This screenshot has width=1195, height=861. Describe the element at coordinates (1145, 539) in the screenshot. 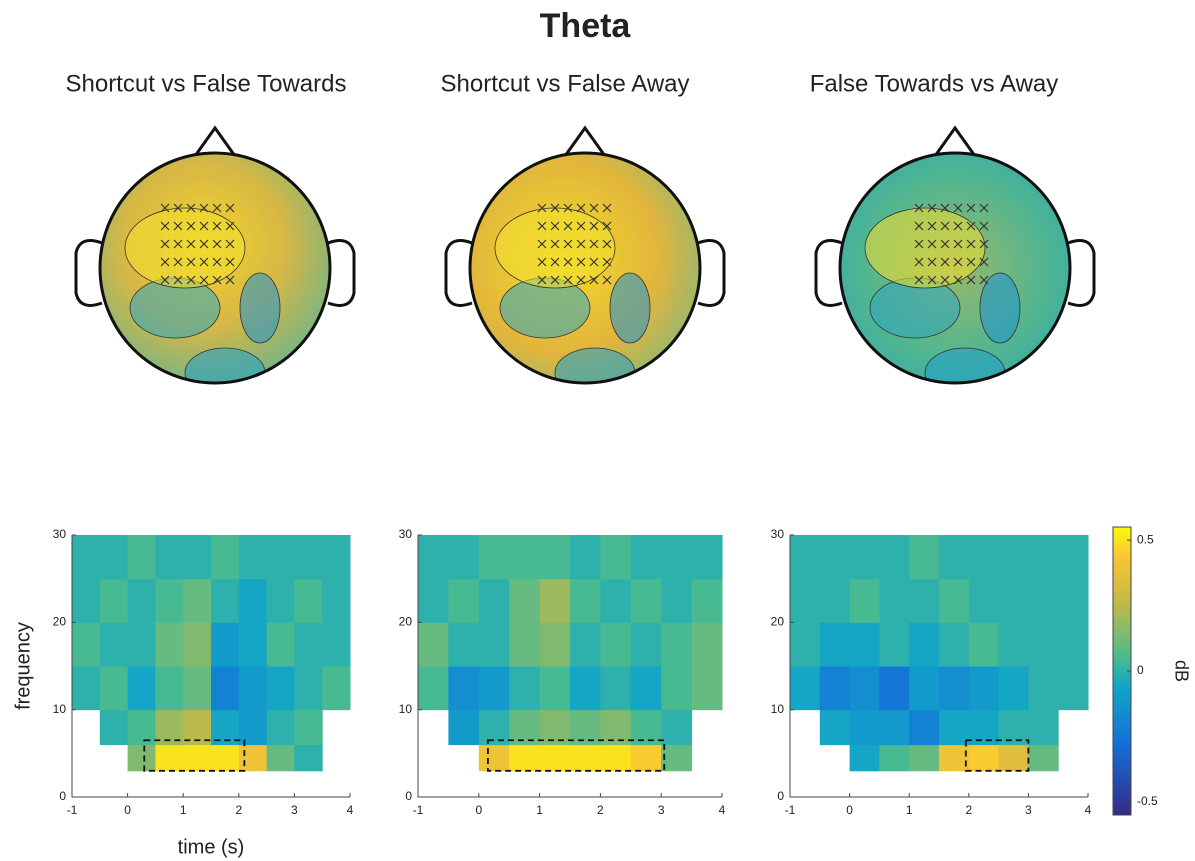

I see `colorbar-tick-label: 0.5` at that location.